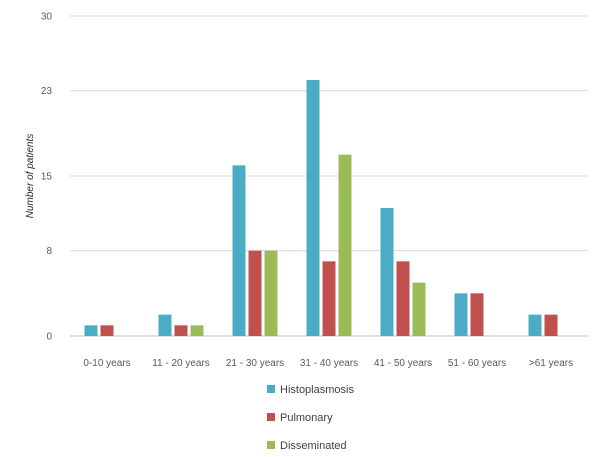 This screenshot has width=595, height=457. What do you see at coordinates (181, 363) in the screenshot?
I see `x-tick-label: 11 - 20 years` at bounding box center [181, 363].